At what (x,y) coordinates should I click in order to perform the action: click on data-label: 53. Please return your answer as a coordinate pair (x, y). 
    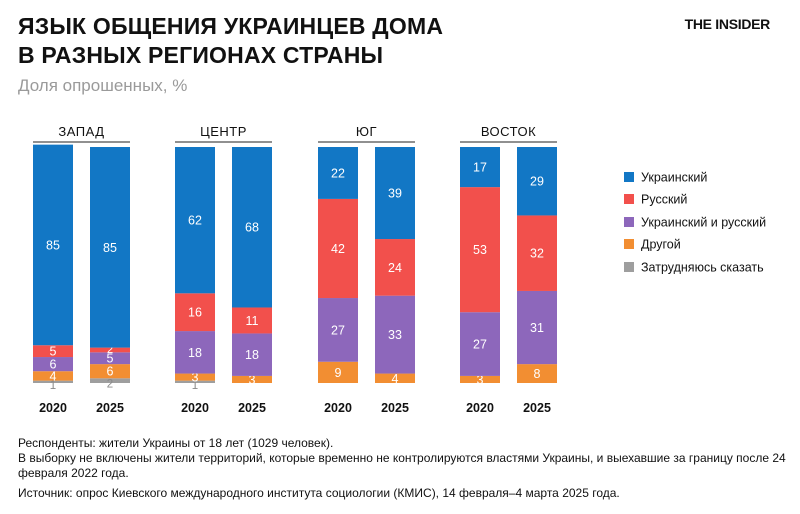
    Looking at the image, I should click on (480, 250).